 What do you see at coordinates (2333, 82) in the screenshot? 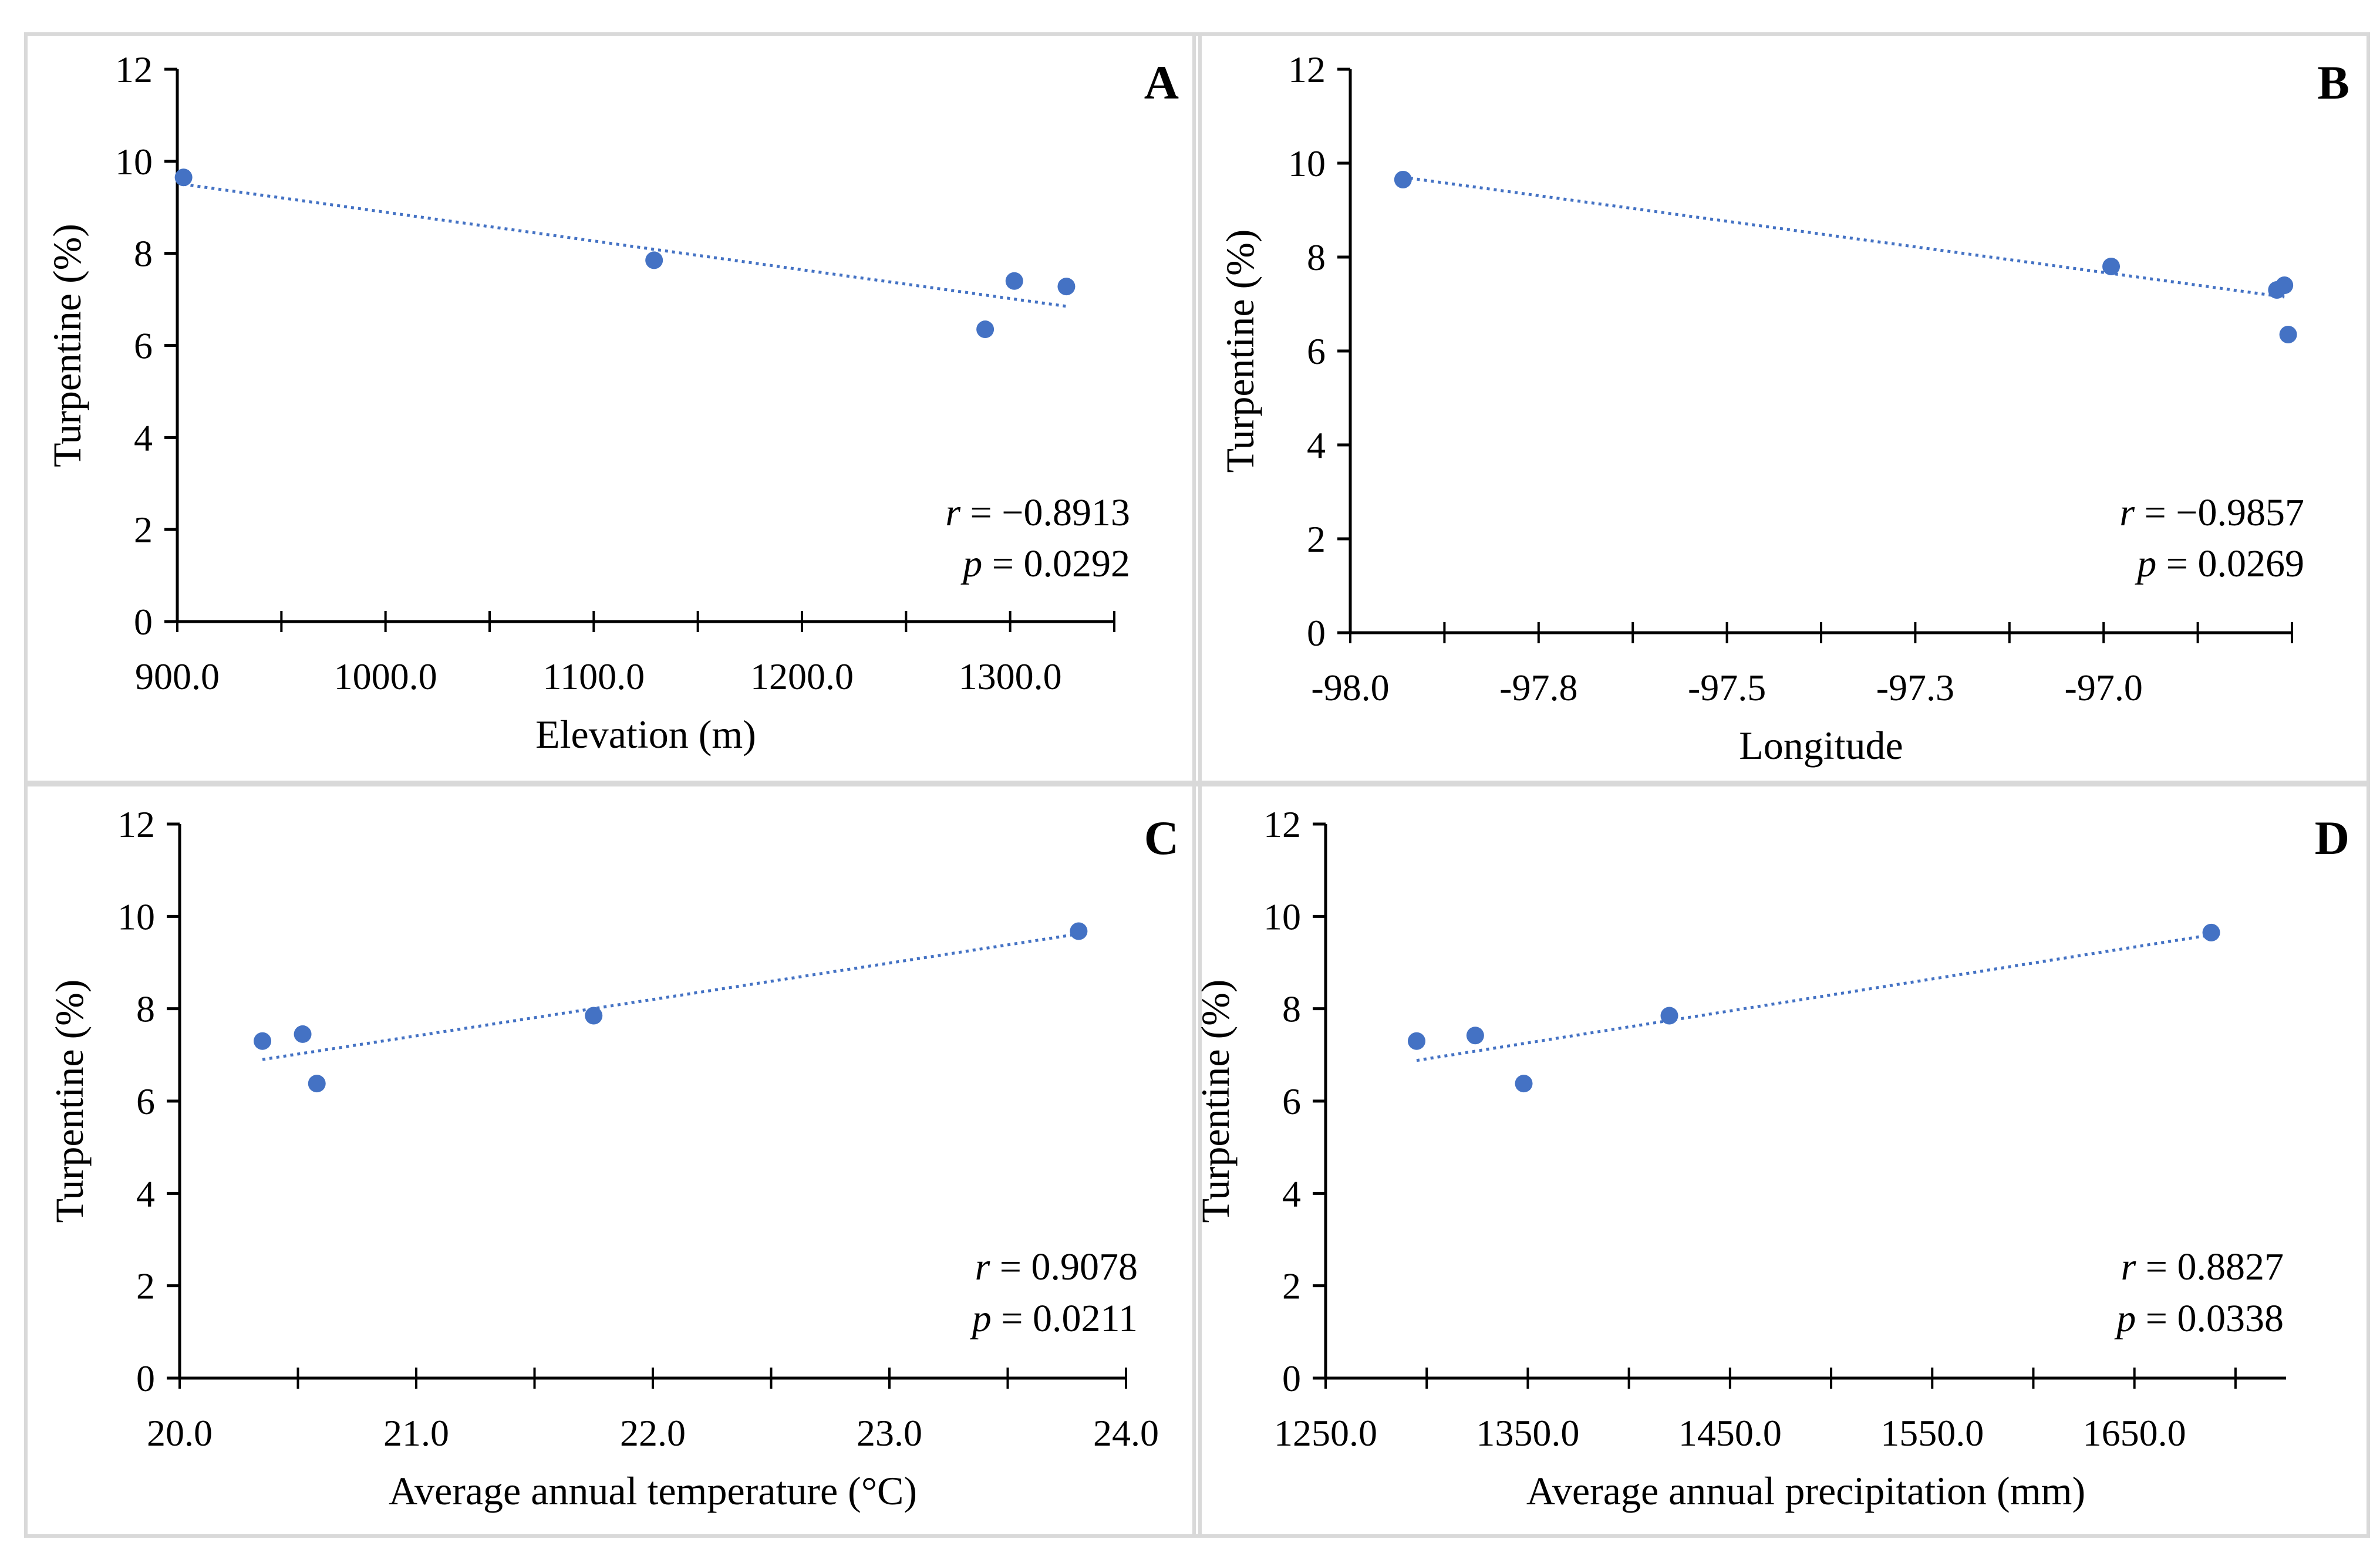
I see `panel-letter: B` at bounding box center [2333, 82].